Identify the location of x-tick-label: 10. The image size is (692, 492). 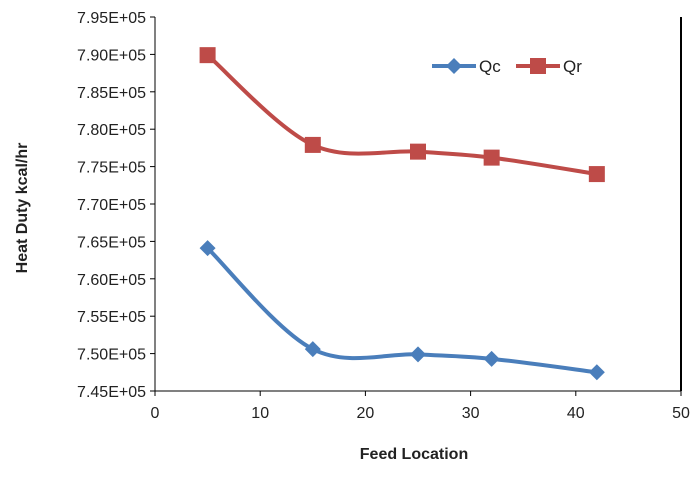
(260, 413).